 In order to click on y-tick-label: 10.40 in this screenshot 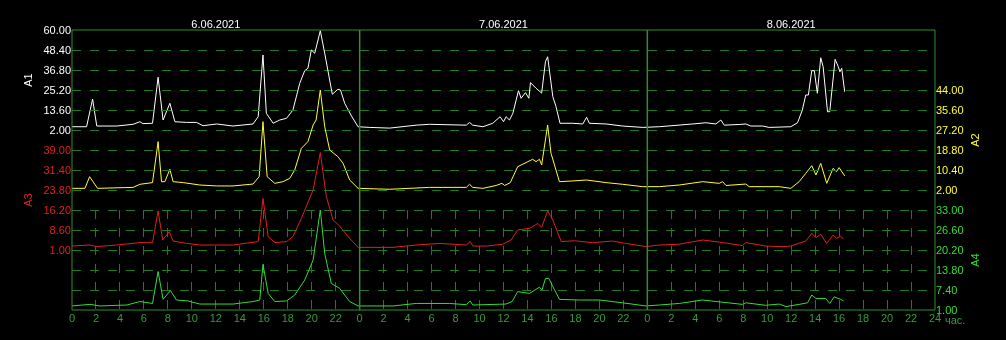, I will do `click(950, 169)`.